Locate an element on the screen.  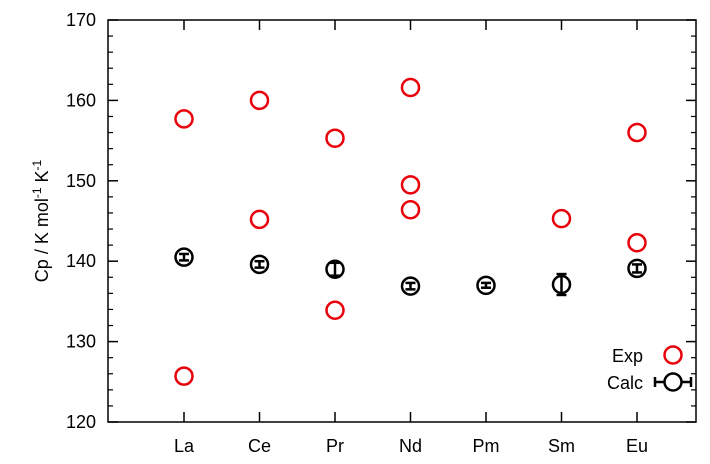
y-axis-label-sup1: -1 is located at coordinates (37, 192).